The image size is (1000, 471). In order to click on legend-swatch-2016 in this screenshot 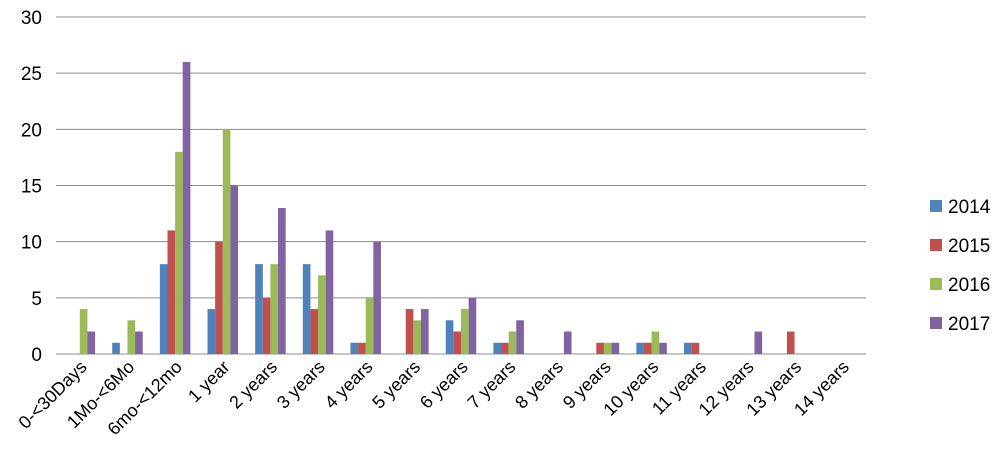, I will do `click(936, 284)`.